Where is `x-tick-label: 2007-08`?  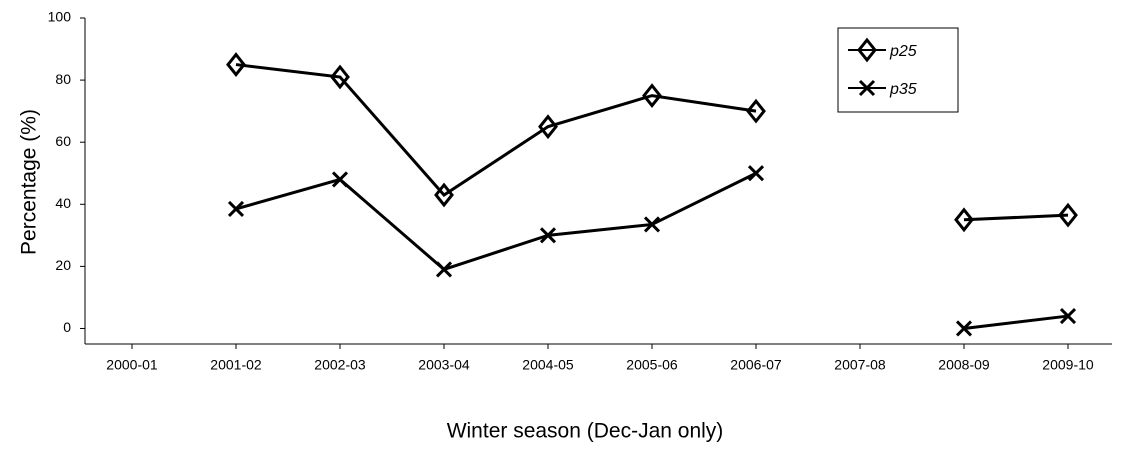 x-tick-label: 2007-08 is located at coordinates (860, 365).